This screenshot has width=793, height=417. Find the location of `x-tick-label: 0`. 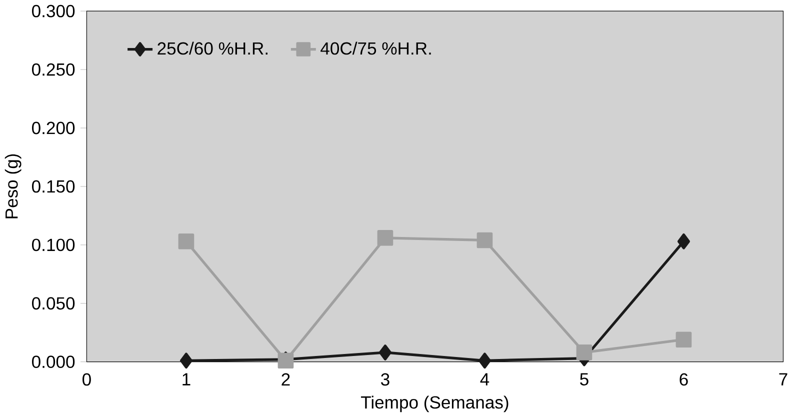

x-tick-label: 0 is located at coordinates (86, 379).